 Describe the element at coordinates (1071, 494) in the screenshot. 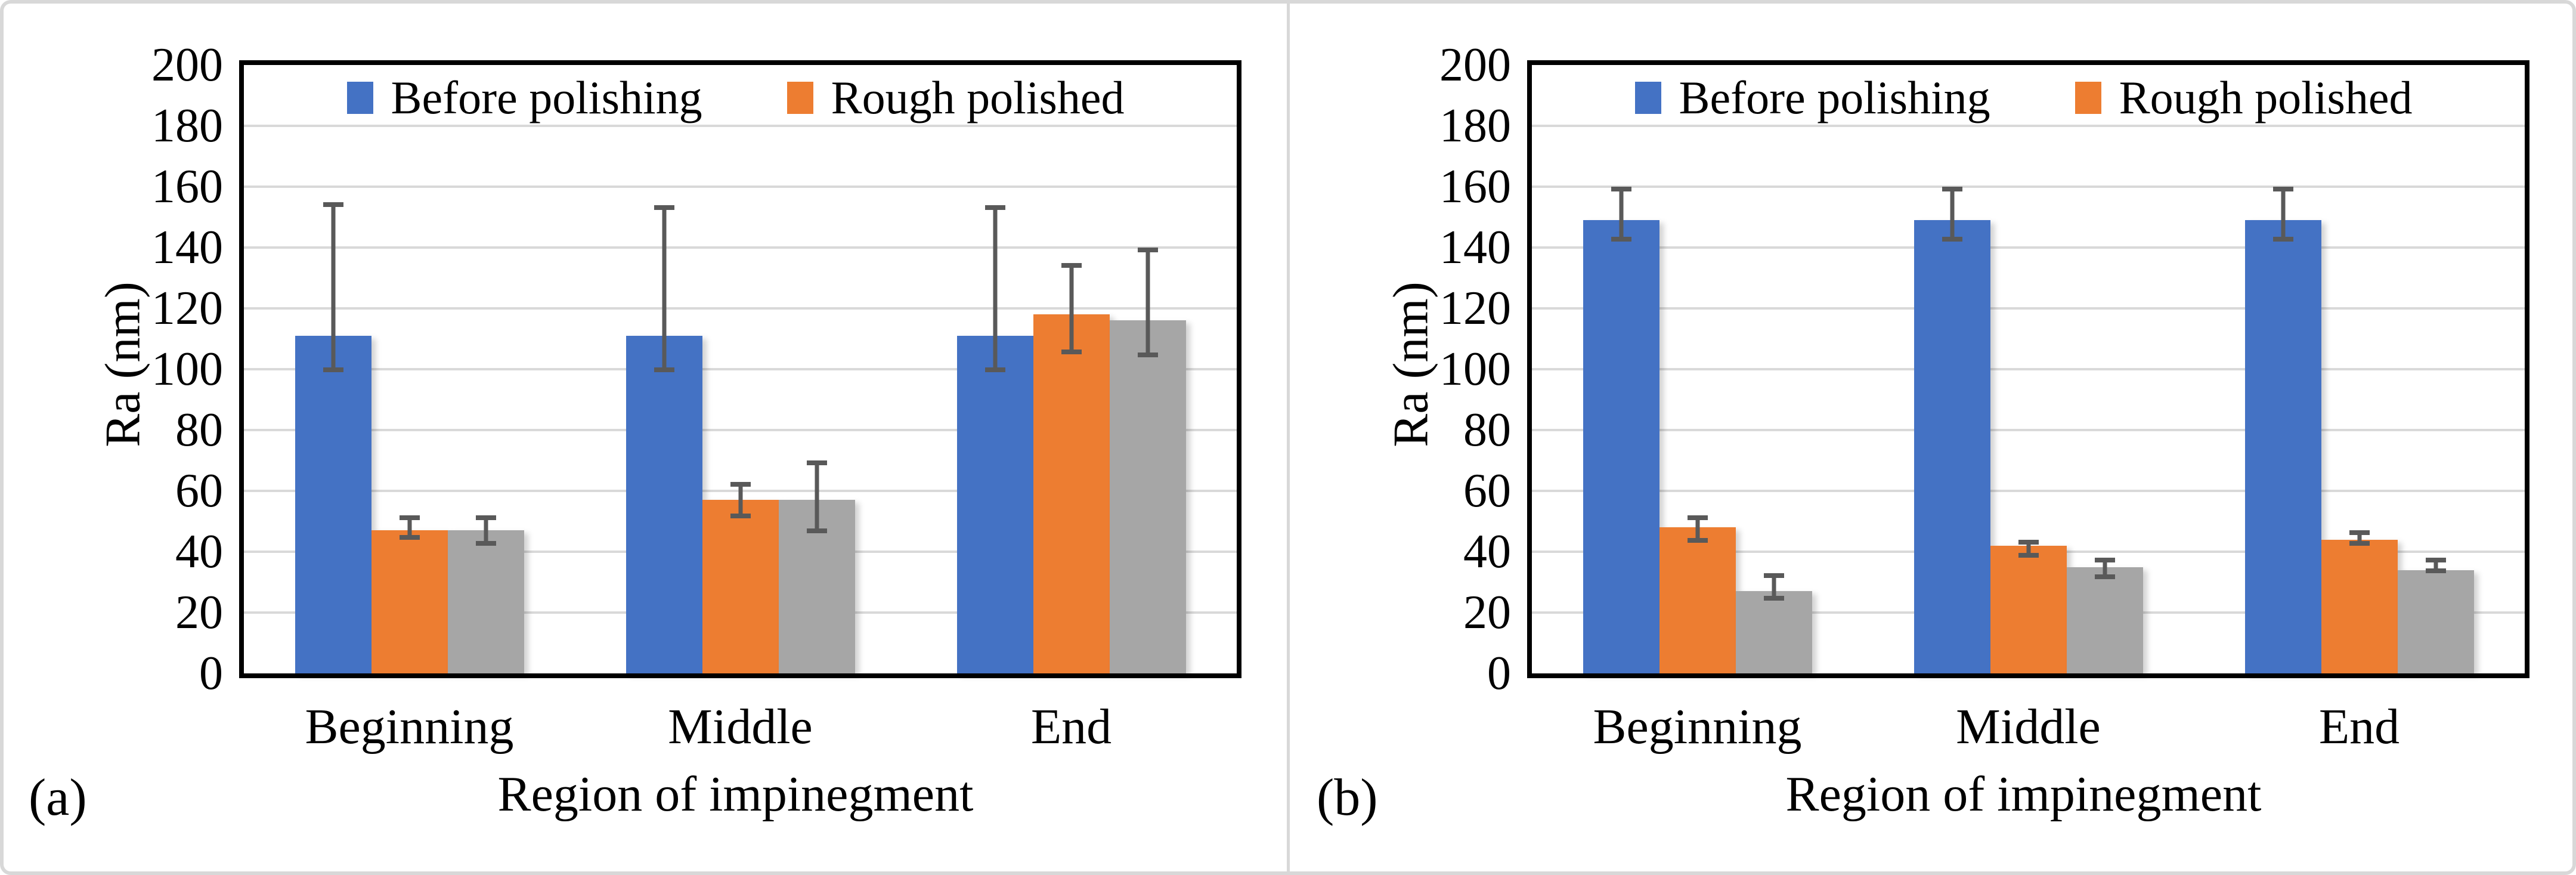

I see `bar-rough-polished-end` at that location.